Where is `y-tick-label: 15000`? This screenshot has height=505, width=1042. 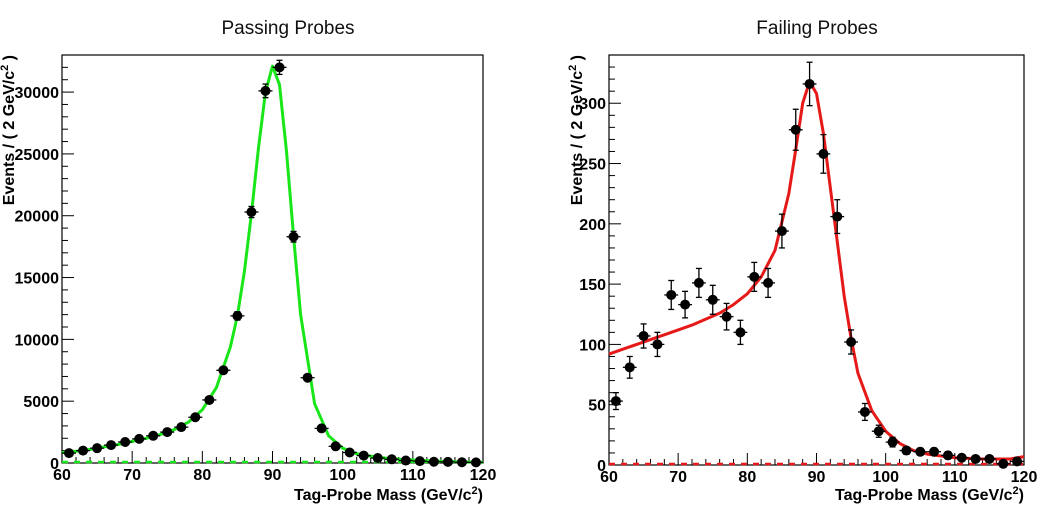 y-tick-label: 15000 is located at coordinates (37, 279).